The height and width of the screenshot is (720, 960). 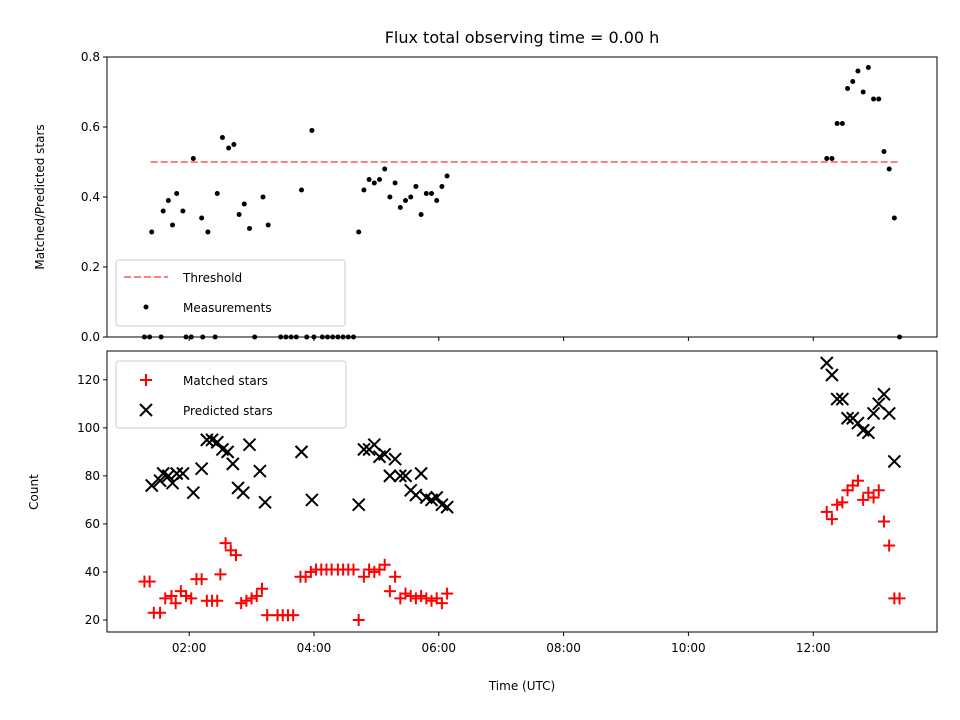 I want to click on y-tick-label: 0.8, so click(x=90, y=57).